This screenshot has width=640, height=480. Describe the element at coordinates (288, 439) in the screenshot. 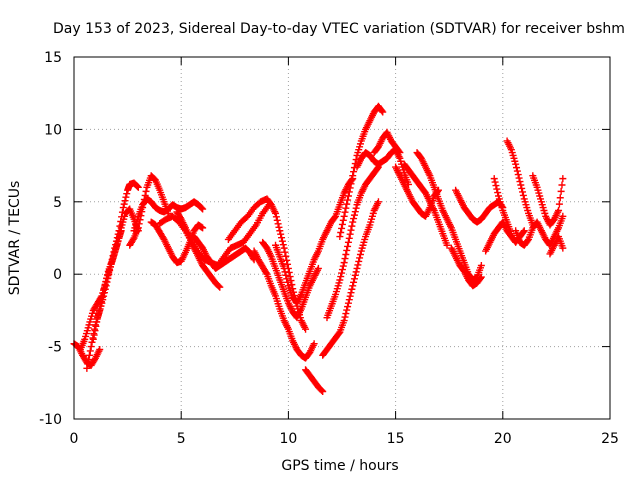

I see `x-tick-label: 10` at that location.